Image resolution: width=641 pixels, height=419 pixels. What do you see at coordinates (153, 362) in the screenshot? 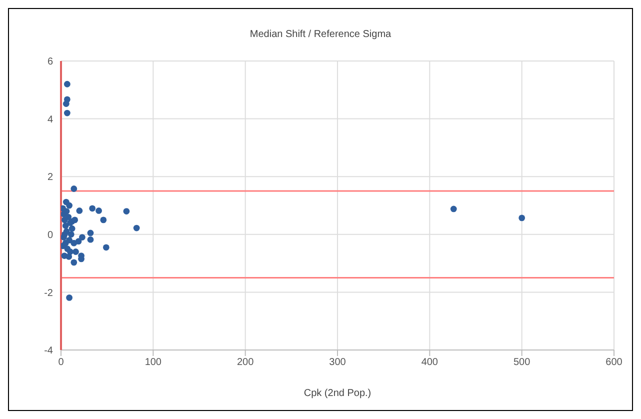
I see `x-tick-label: 100` at bounding box center [153, 362].